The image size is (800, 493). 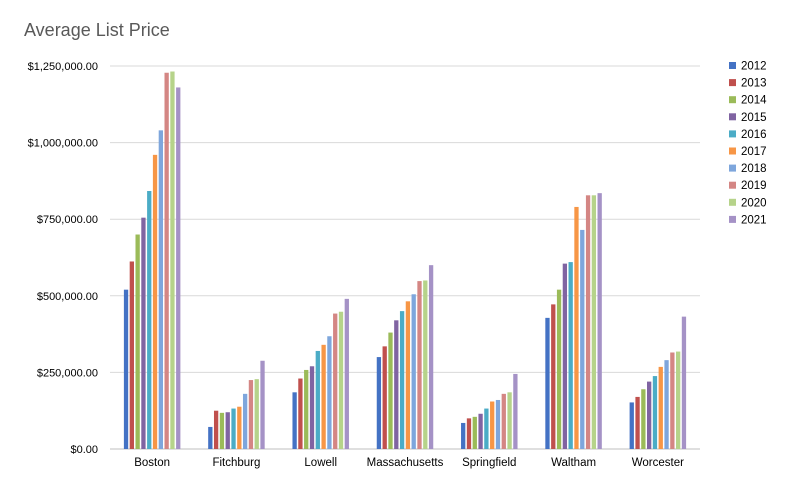 What do you see at coordinates (178, 268) in the screenshot?
I see `bar-2021-boston` at bounding box center [178, 268].